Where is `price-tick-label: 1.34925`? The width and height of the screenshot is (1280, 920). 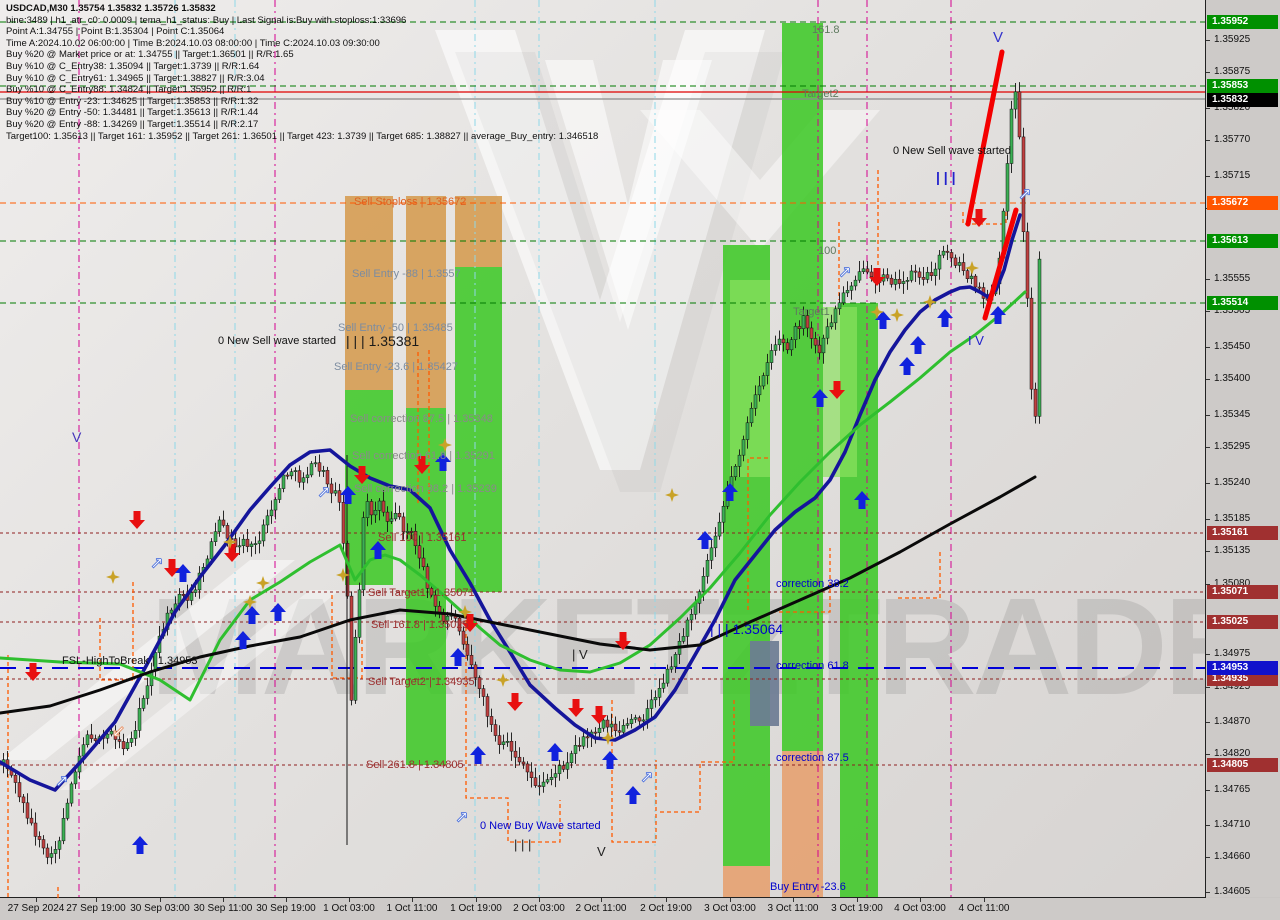 price-tick-label: 1.34925 is located at coordinates (1232, 686).